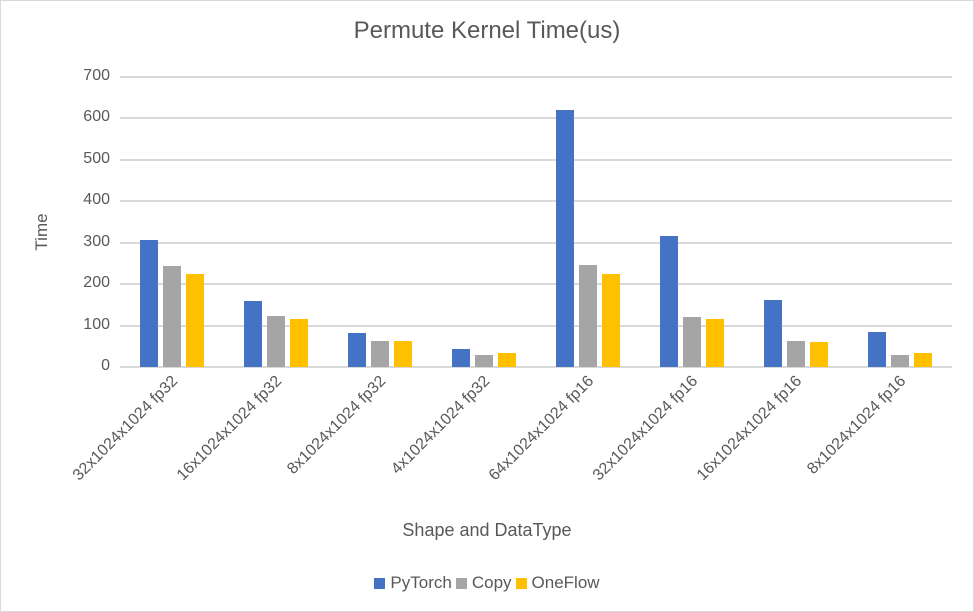 The image size is (974, 612). What do you see at coordinates (487, 30) in the screenshot?
I see `chart-title: Permute Kernel Time(us)` at bounding box center [487, 30].